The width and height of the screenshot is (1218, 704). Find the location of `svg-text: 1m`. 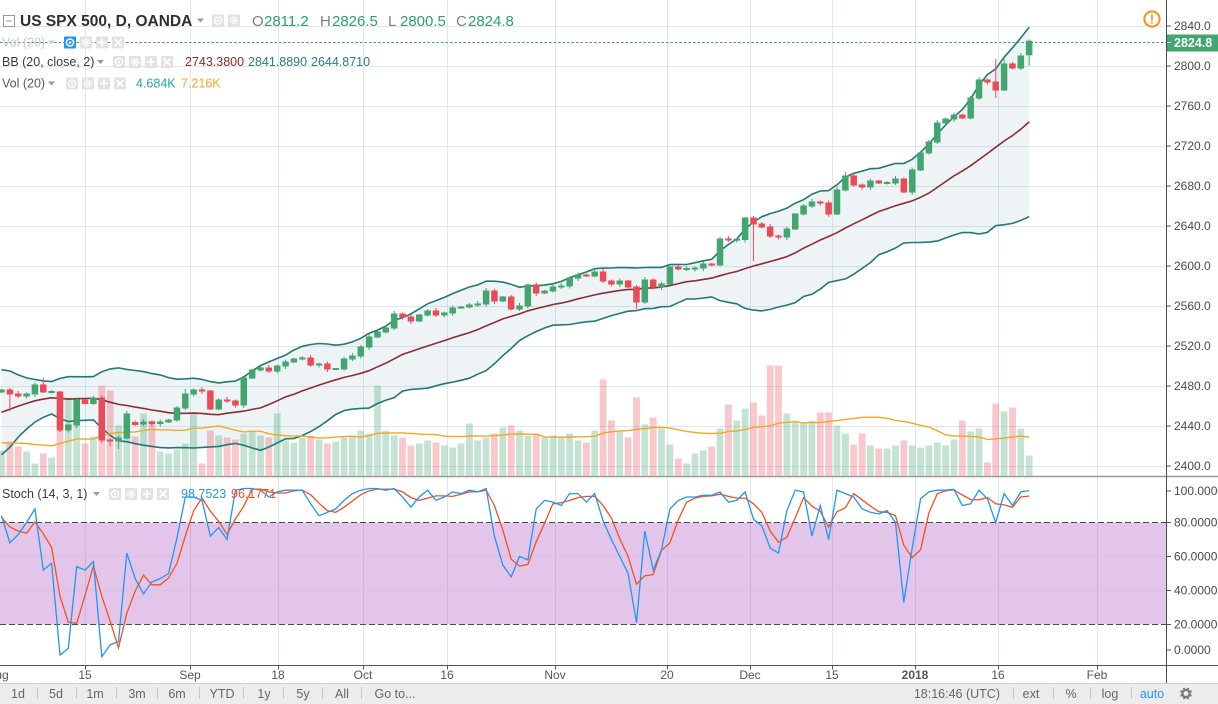

svg-text: 1m is located at coordinates (94, 694).